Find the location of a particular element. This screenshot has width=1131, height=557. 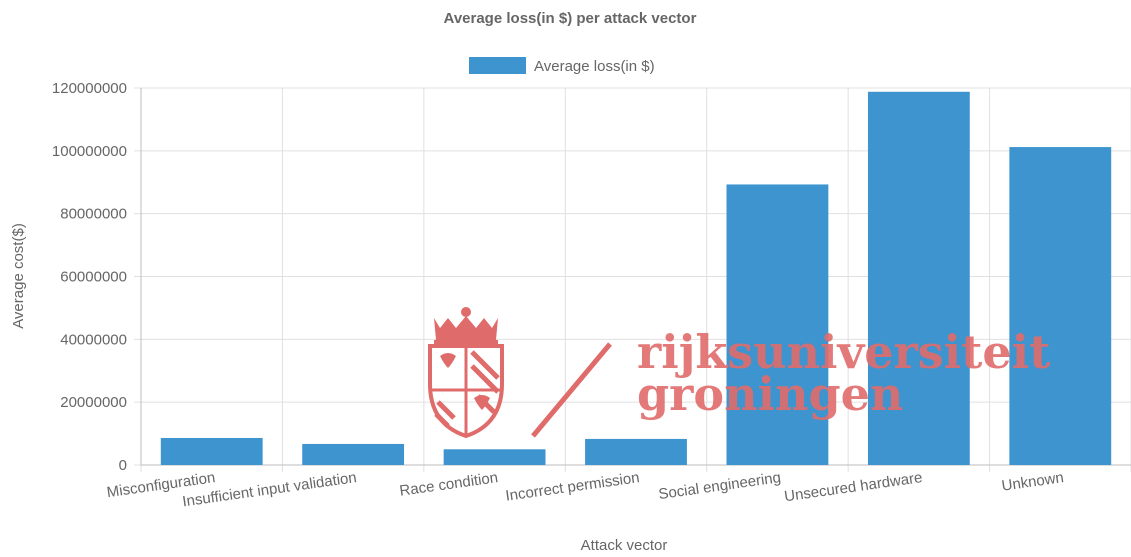

legend-label: Average loss(in $) is located at coordinates (594, 66).